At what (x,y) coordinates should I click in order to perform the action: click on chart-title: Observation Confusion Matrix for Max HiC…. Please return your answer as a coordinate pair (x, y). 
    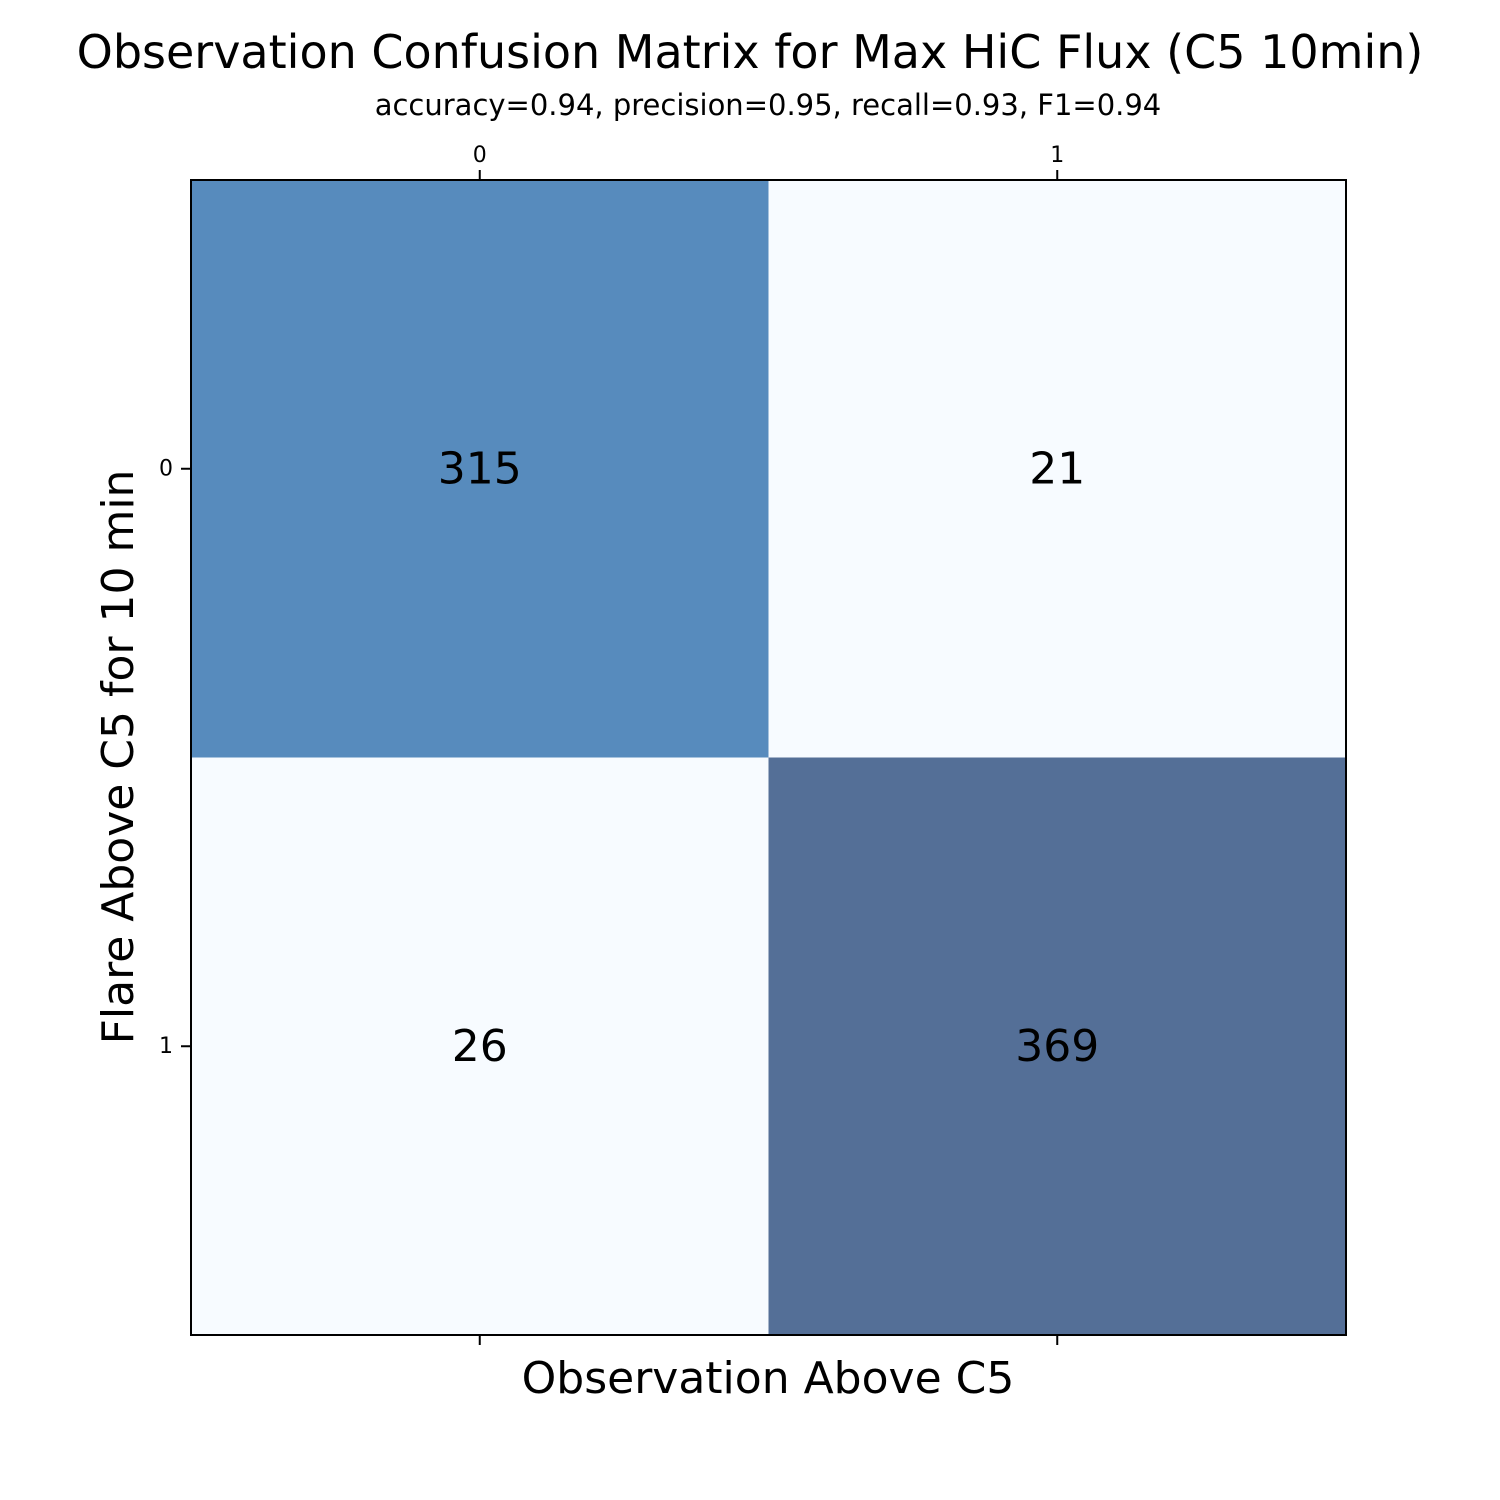
    Looking at the image, I should click on (750, 52).